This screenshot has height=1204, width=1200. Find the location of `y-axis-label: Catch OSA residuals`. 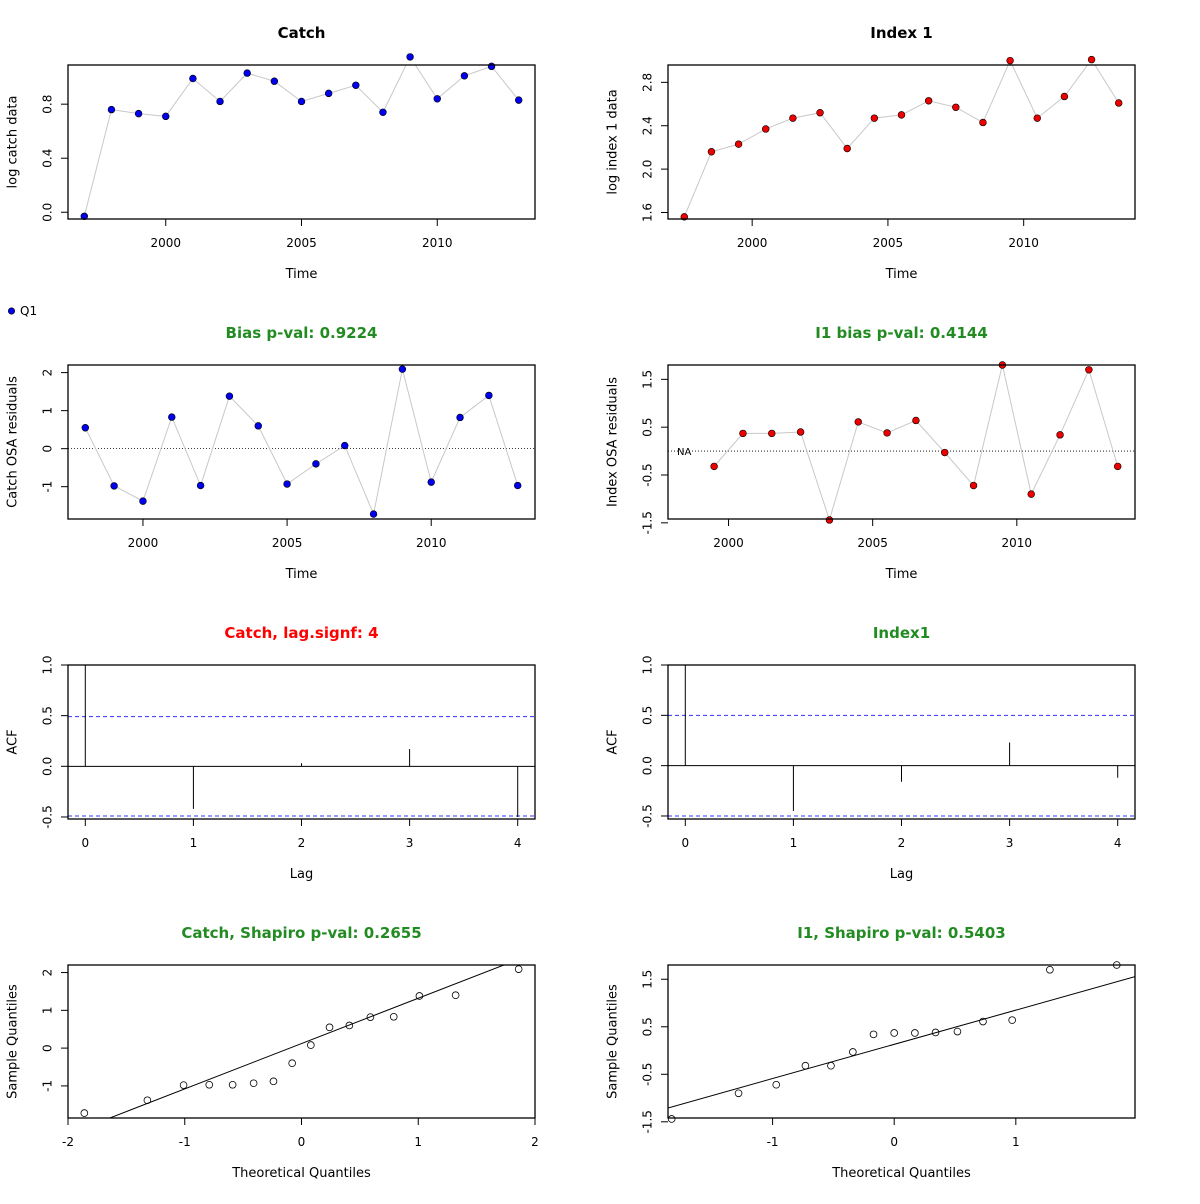

y-axis-label: Catch OSA residuals is located at coordinates (13, 442).